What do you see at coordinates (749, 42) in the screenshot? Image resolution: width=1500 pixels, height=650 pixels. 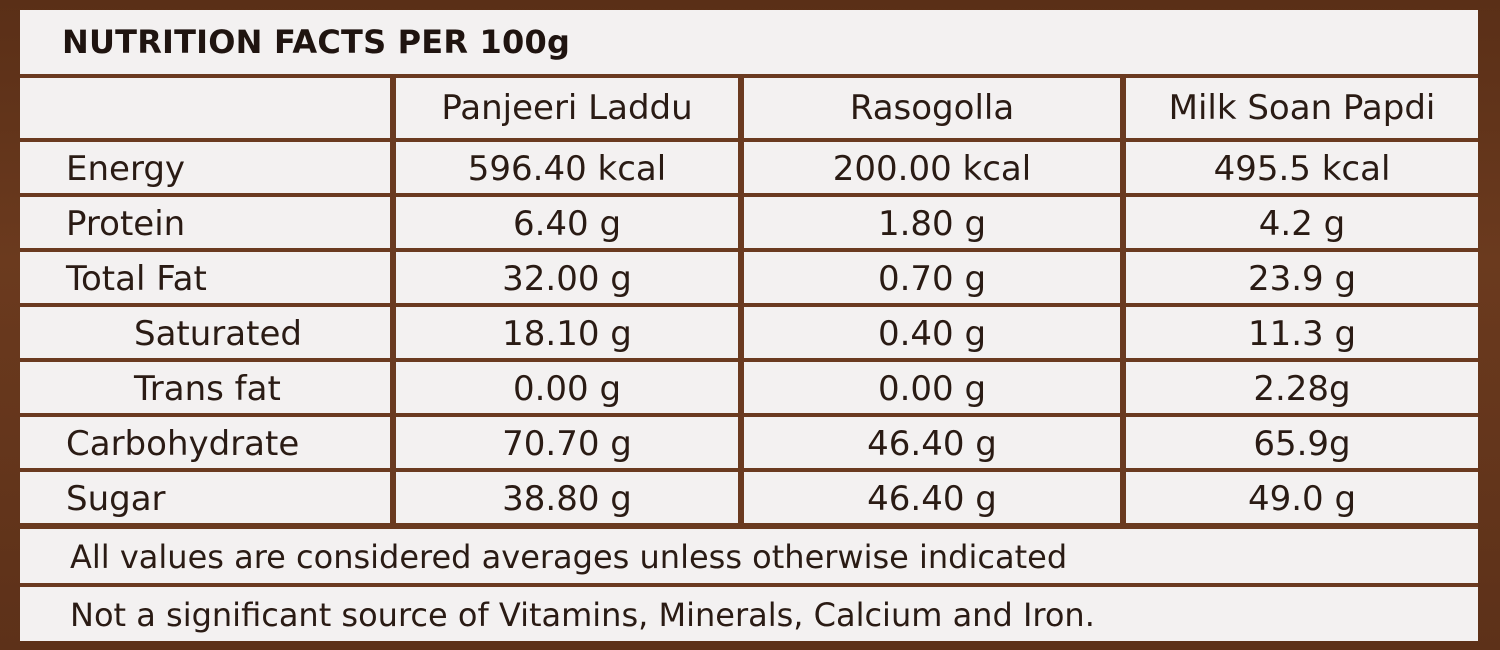 I see `table-title: NUTRITION FACTS PER 100g` at bounding box center [749, 42].